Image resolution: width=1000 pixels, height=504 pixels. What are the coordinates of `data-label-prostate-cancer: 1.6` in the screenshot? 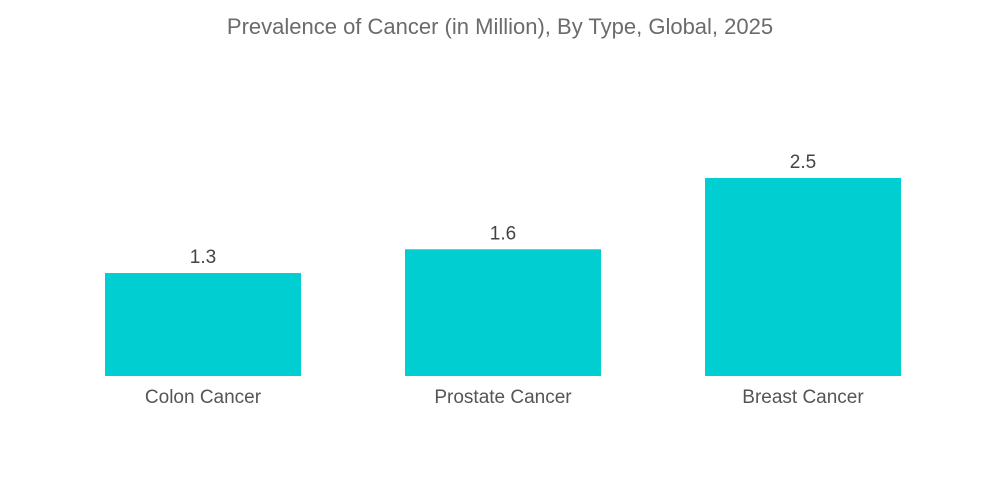 It's located at (503, 233).